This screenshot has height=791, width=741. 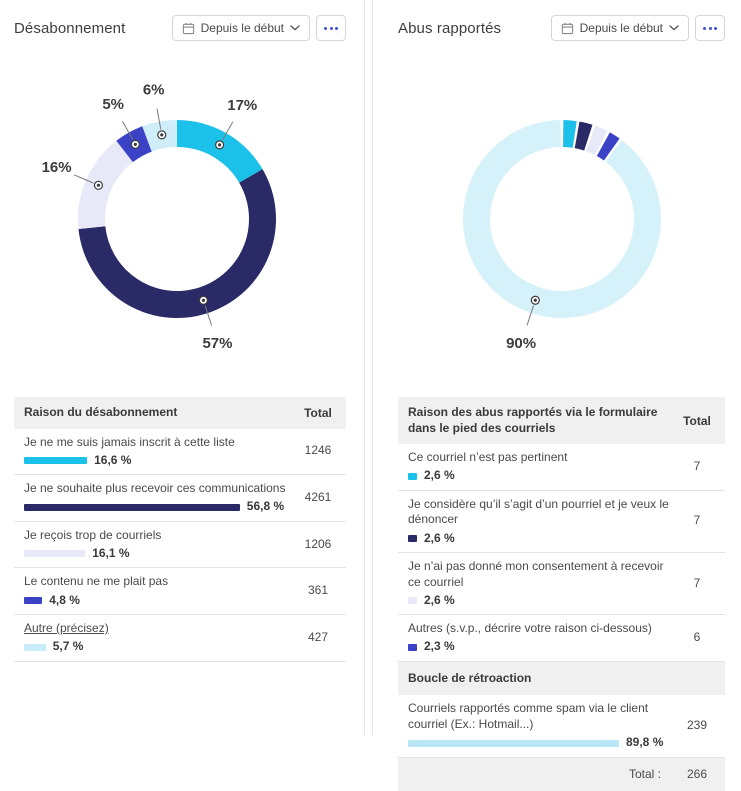 I want to click on row-percent: 56,8 %, so click(x=265, y=506).